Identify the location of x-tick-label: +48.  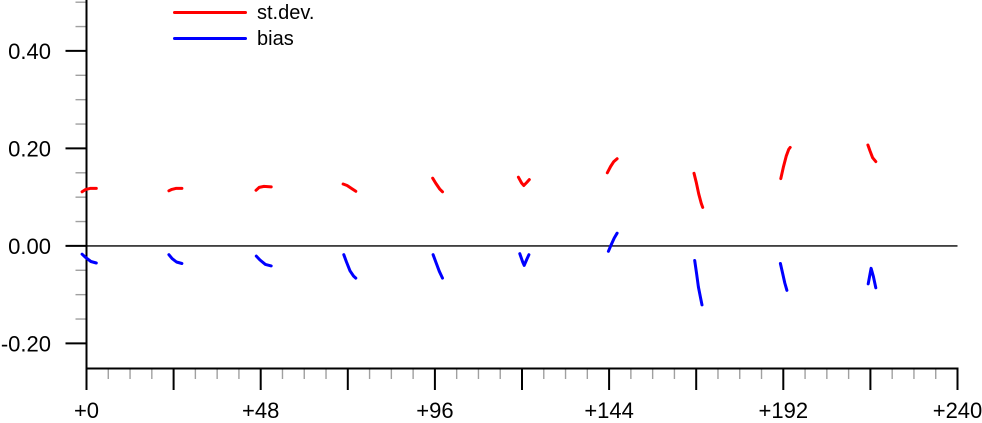
(260, 410).